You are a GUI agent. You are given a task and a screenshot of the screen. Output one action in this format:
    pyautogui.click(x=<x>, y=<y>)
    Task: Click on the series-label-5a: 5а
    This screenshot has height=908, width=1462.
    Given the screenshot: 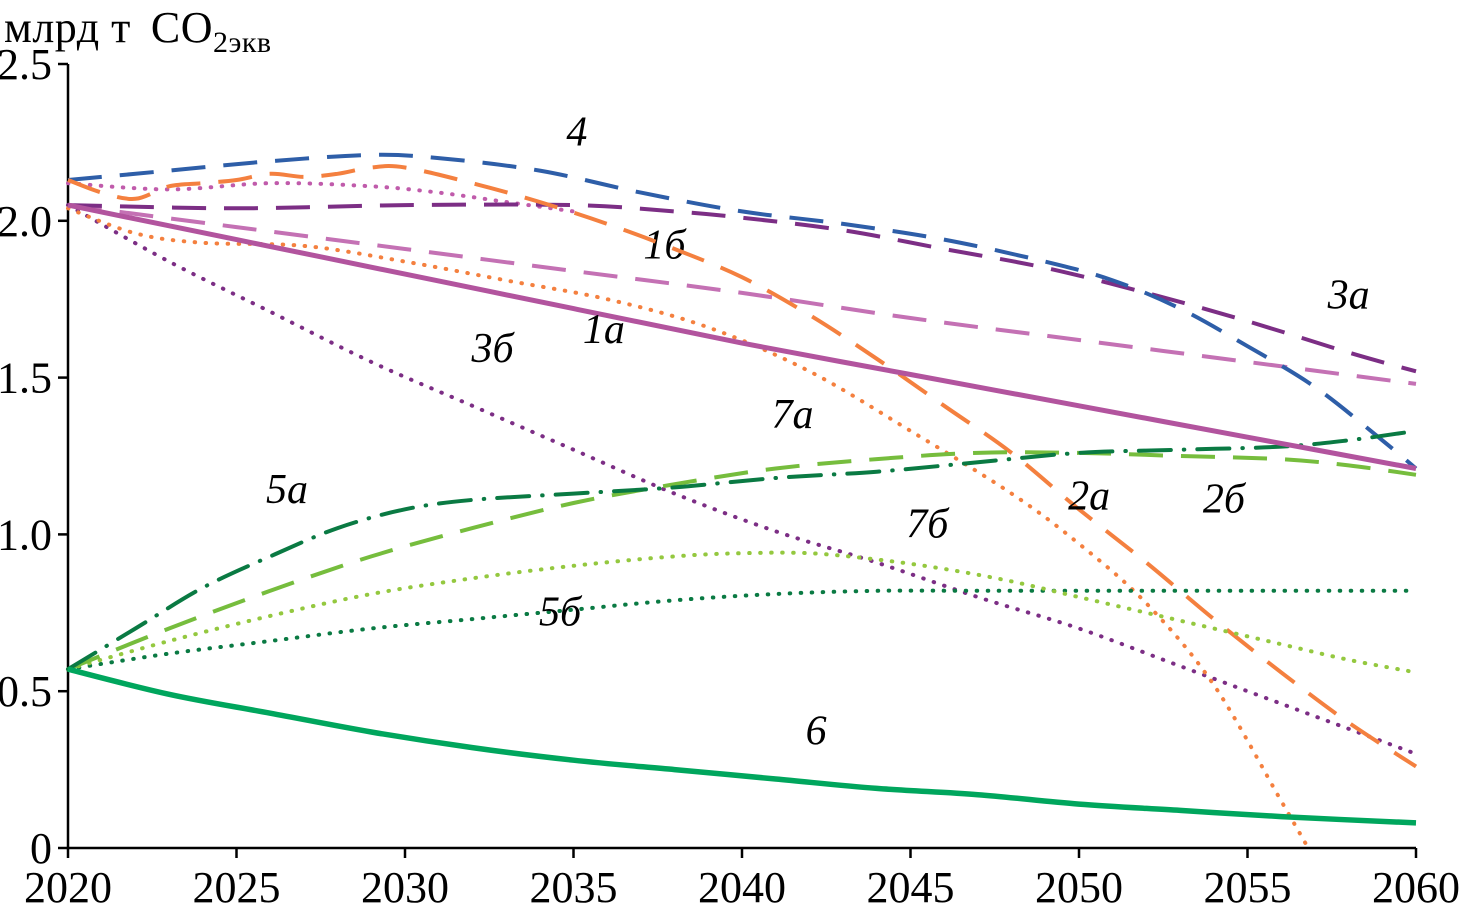 What is the action you would take?
    pyautogui.click(x=287, y=490)
    